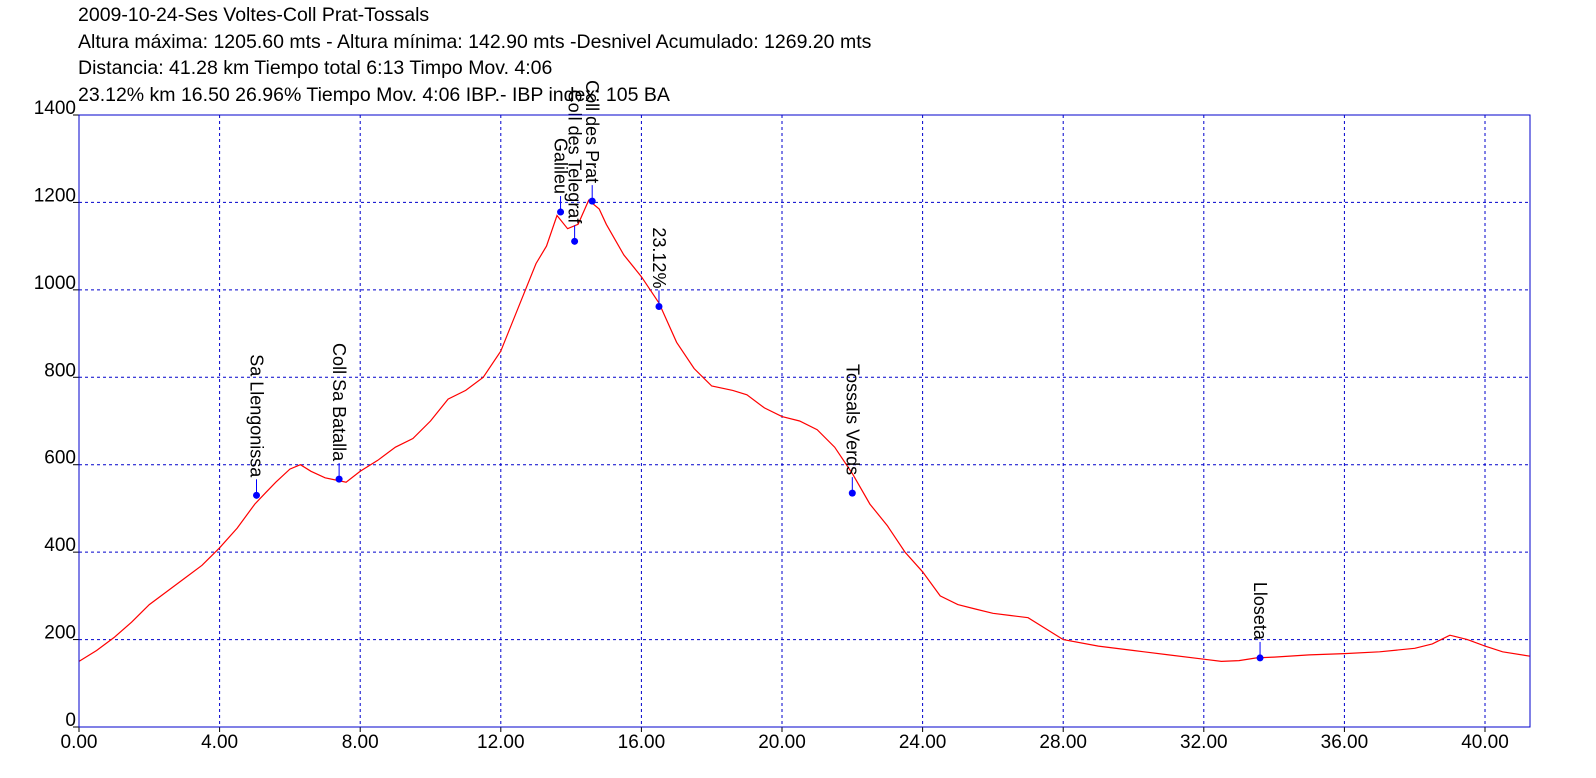 This screenshot has width=1596, height=778. What do you see at coordinates (60, 633) in the screenshot?
I see `y-tick-label: 200` at bounding box center [60, 633].